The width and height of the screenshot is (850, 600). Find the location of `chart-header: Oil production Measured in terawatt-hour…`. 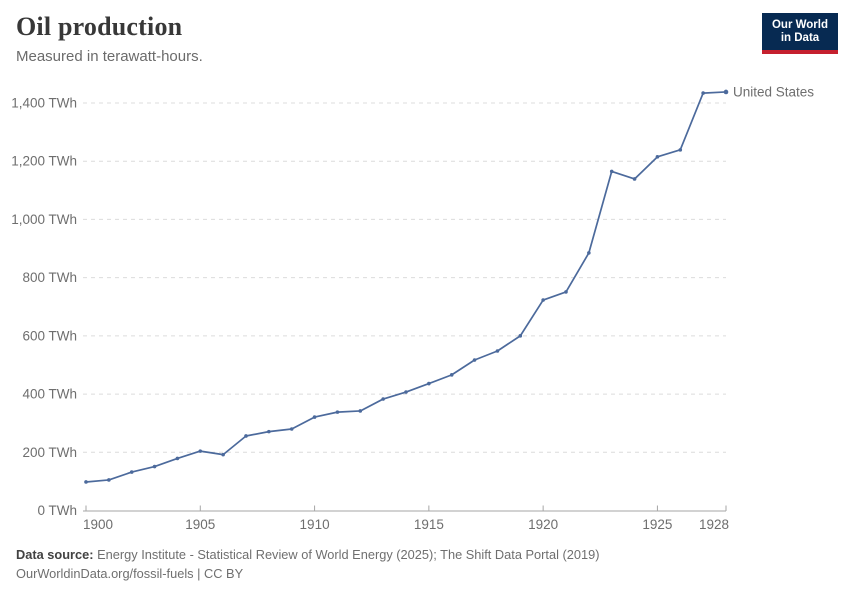

chart-header: Oil production Measured in terawatt-hour… is located at coordinates (427, 39).